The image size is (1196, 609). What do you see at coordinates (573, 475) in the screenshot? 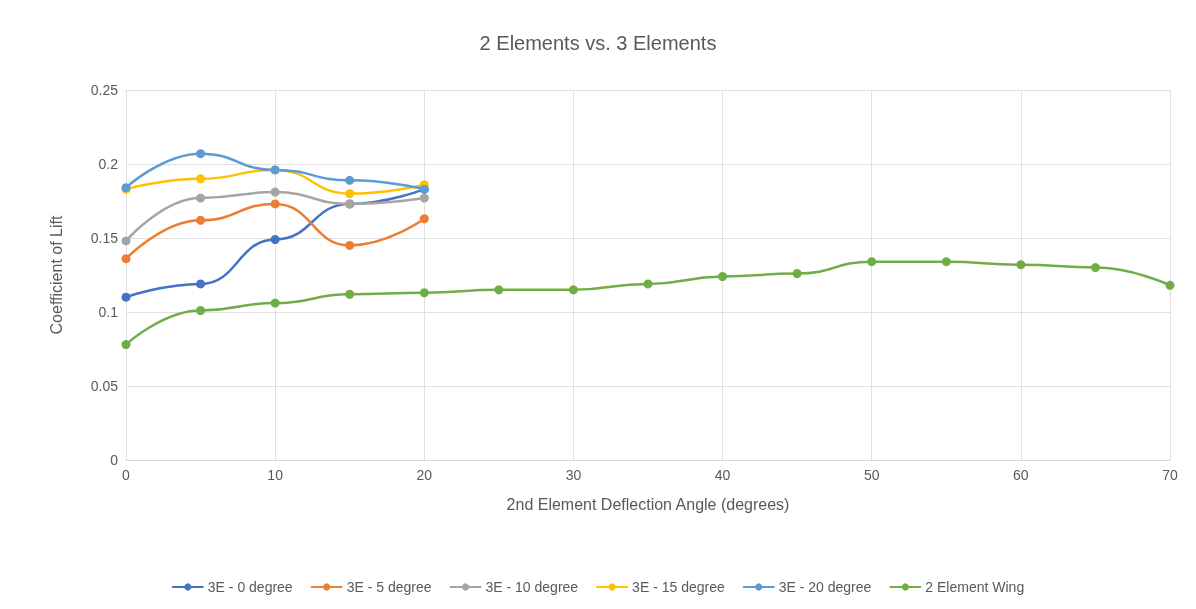
I see `x-tick-label: 30` at bounding box center [573, 475].